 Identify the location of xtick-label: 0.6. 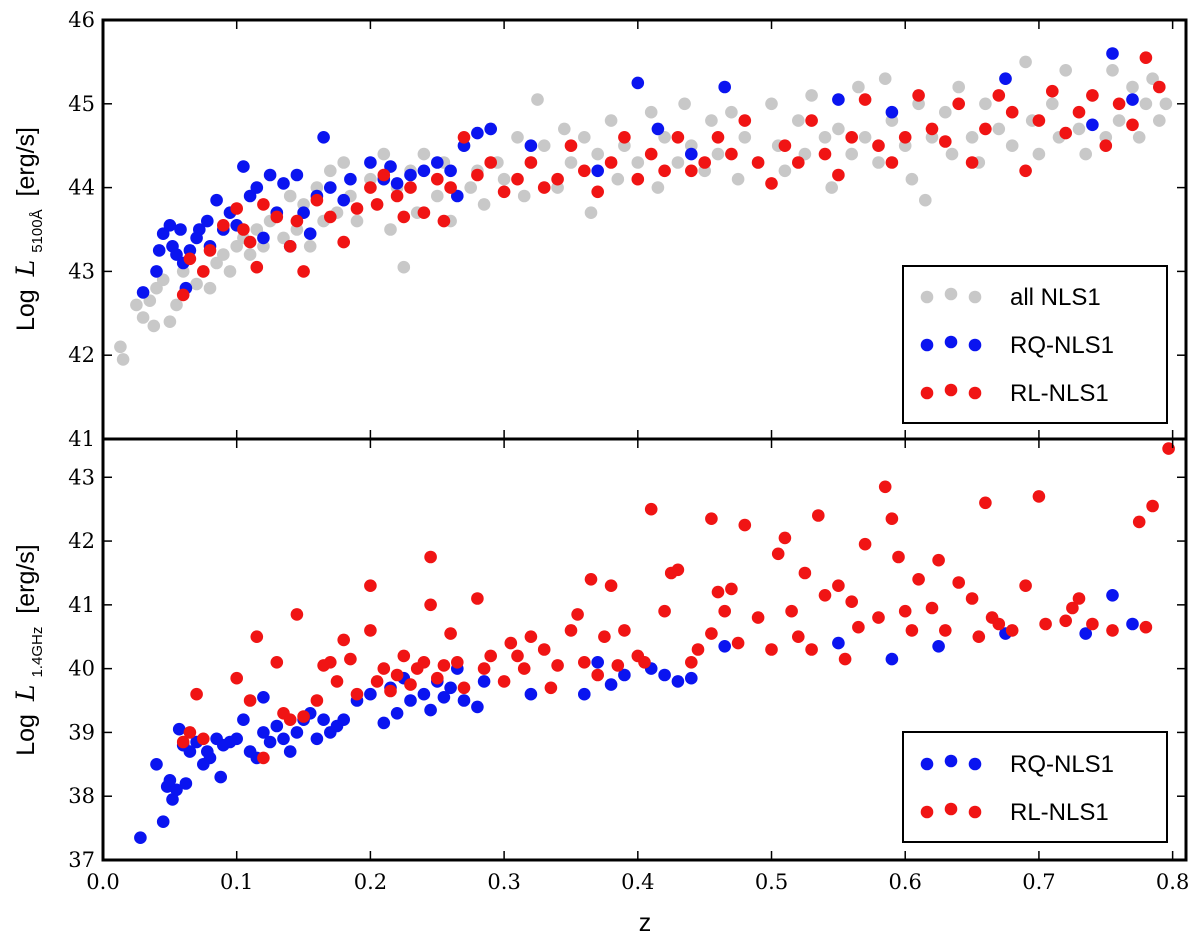
(905, 882).